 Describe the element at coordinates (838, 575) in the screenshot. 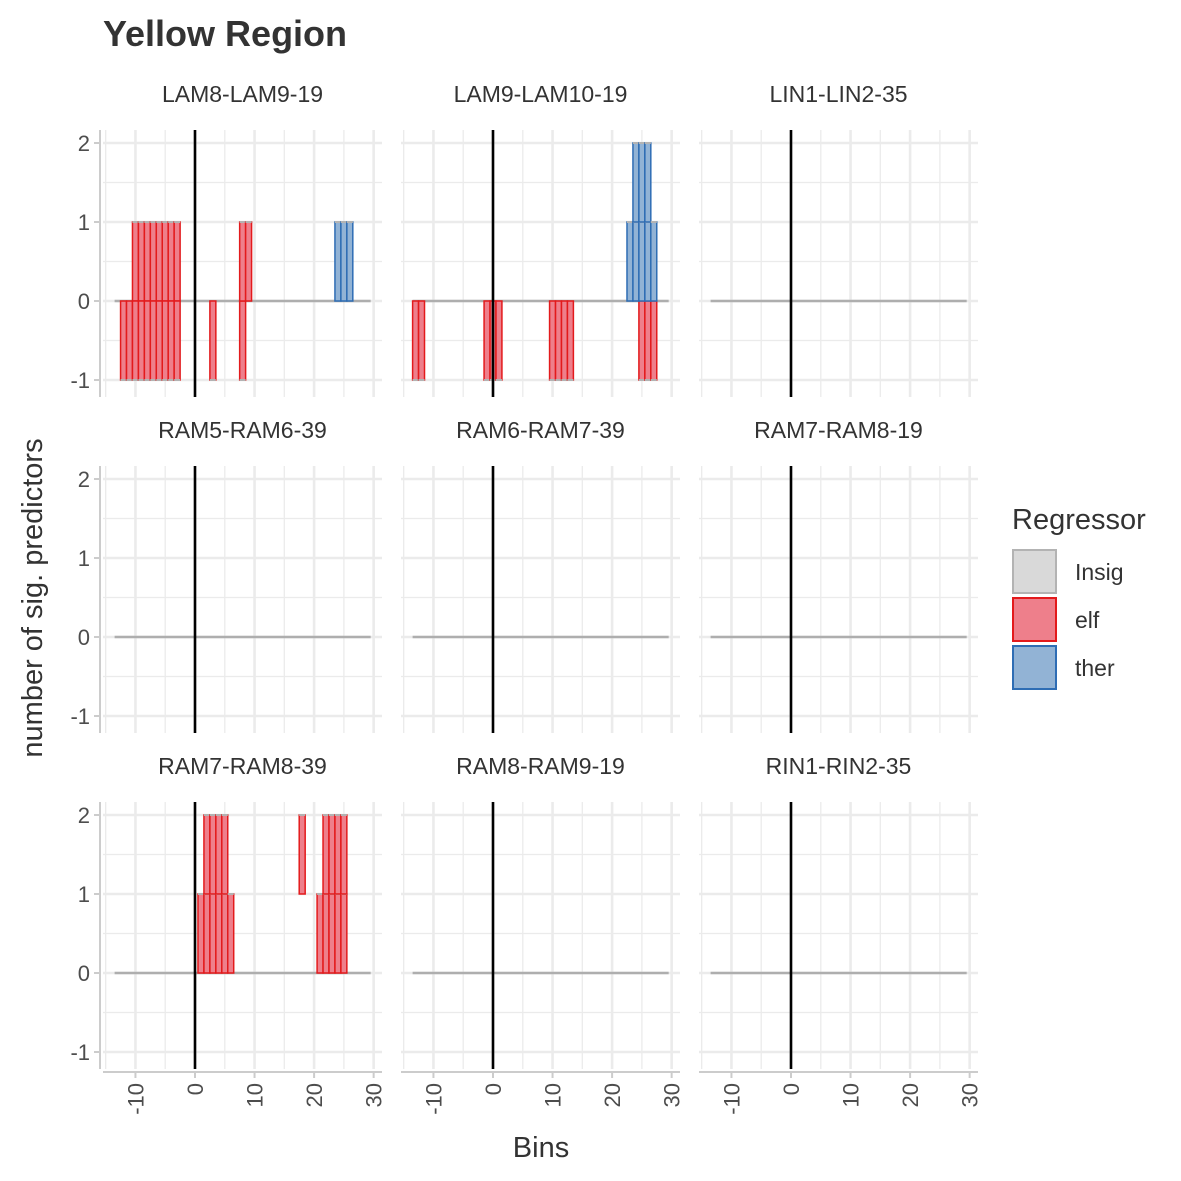

I see `facet-panel: RAM7-RAM8-19` at that location.